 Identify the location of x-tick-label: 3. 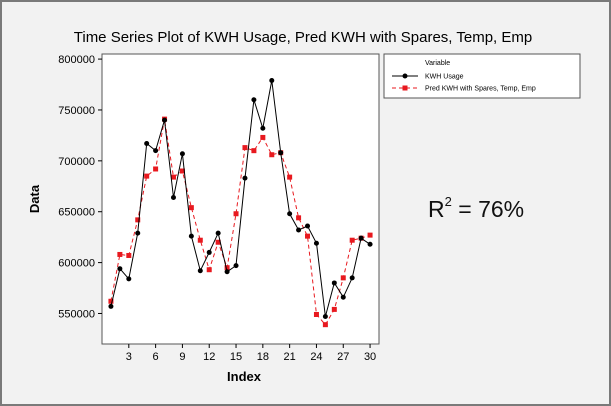
(129, 357).